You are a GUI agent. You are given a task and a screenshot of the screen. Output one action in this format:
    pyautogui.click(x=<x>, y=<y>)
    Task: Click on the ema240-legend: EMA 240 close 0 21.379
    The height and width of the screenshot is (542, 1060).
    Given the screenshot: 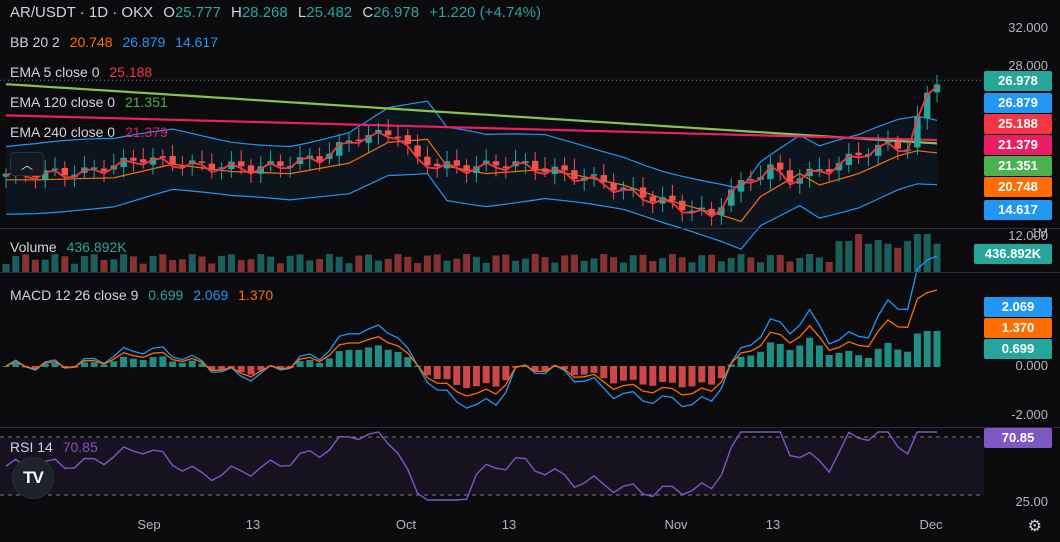 What is the action you would take?
    pyautogui.click(x=92, y=132)
    